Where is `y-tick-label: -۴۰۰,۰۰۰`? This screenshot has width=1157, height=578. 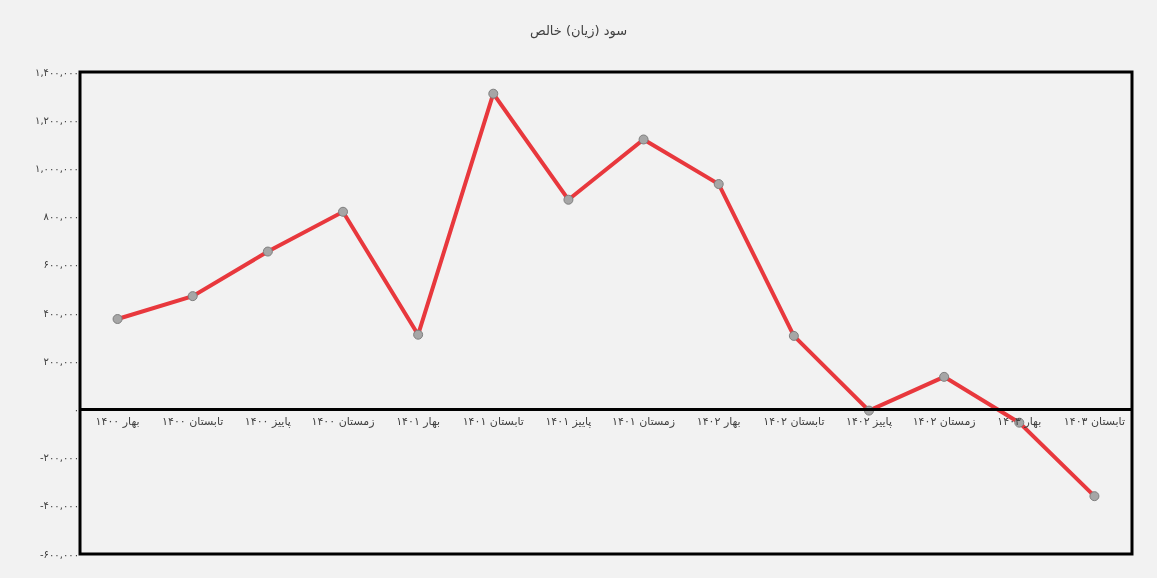 y-tick-label: -۴۰۰,۰۰۰ is located at coordinates (59, 506).